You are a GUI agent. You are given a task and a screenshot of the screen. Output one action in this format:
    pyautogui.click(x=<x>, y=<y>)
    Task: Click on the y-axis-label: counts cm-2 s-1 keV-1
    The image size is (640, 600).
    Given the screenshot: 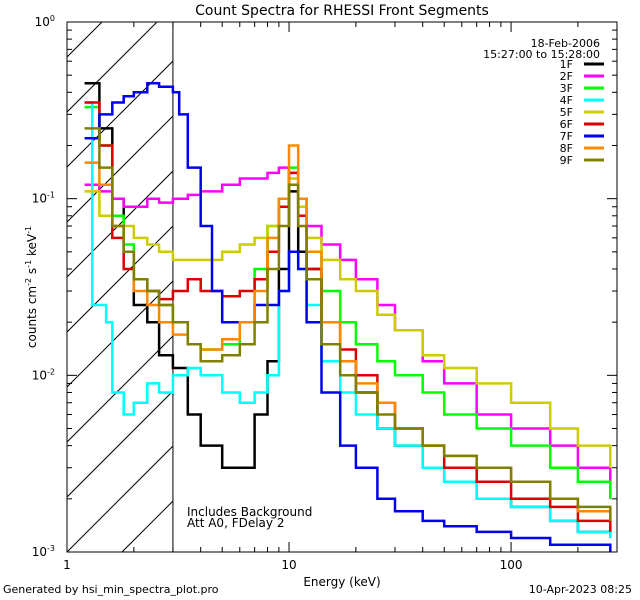 What is the action you would take?
    pyautogui.click(x=31, y=287)
    